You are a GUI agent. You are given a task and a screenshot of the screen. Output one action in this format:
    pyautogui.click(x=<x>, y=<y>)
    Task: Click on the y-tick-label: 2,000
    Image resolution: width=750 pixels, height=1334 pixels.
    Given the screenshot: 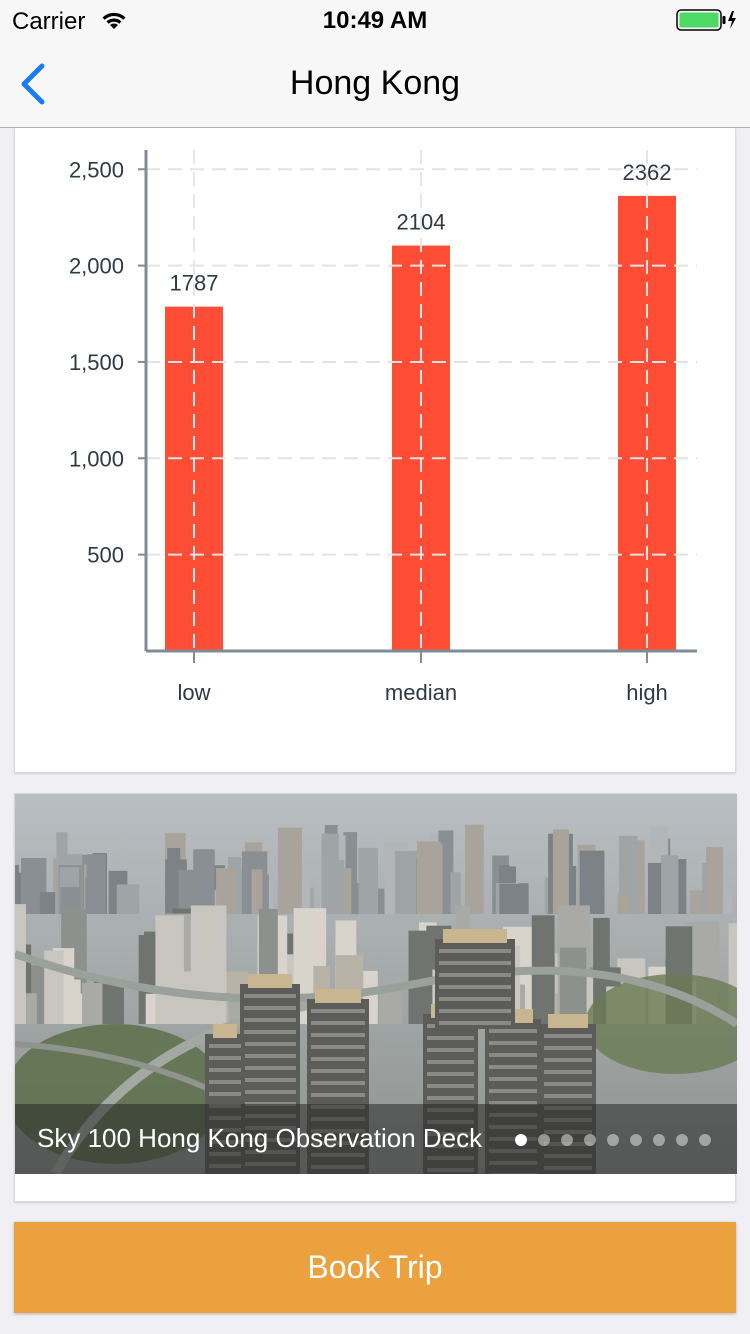 What is the action you would take?
    pyautogui.click(x=96, y=266)
    